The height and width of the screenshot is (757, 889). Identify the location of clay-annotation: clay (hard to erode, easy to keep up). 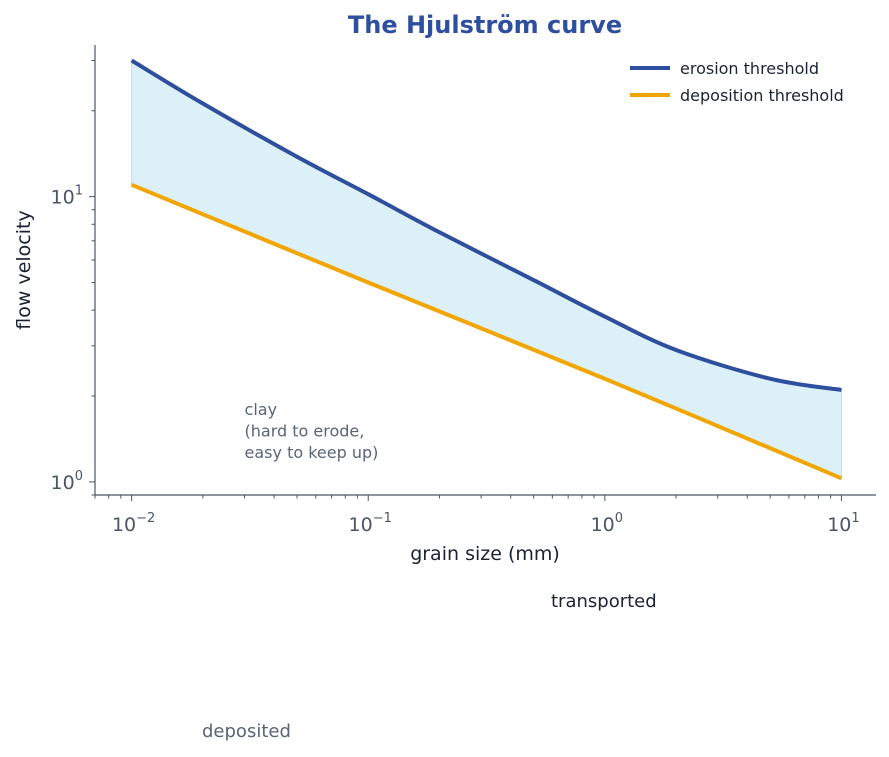
(312, 431).